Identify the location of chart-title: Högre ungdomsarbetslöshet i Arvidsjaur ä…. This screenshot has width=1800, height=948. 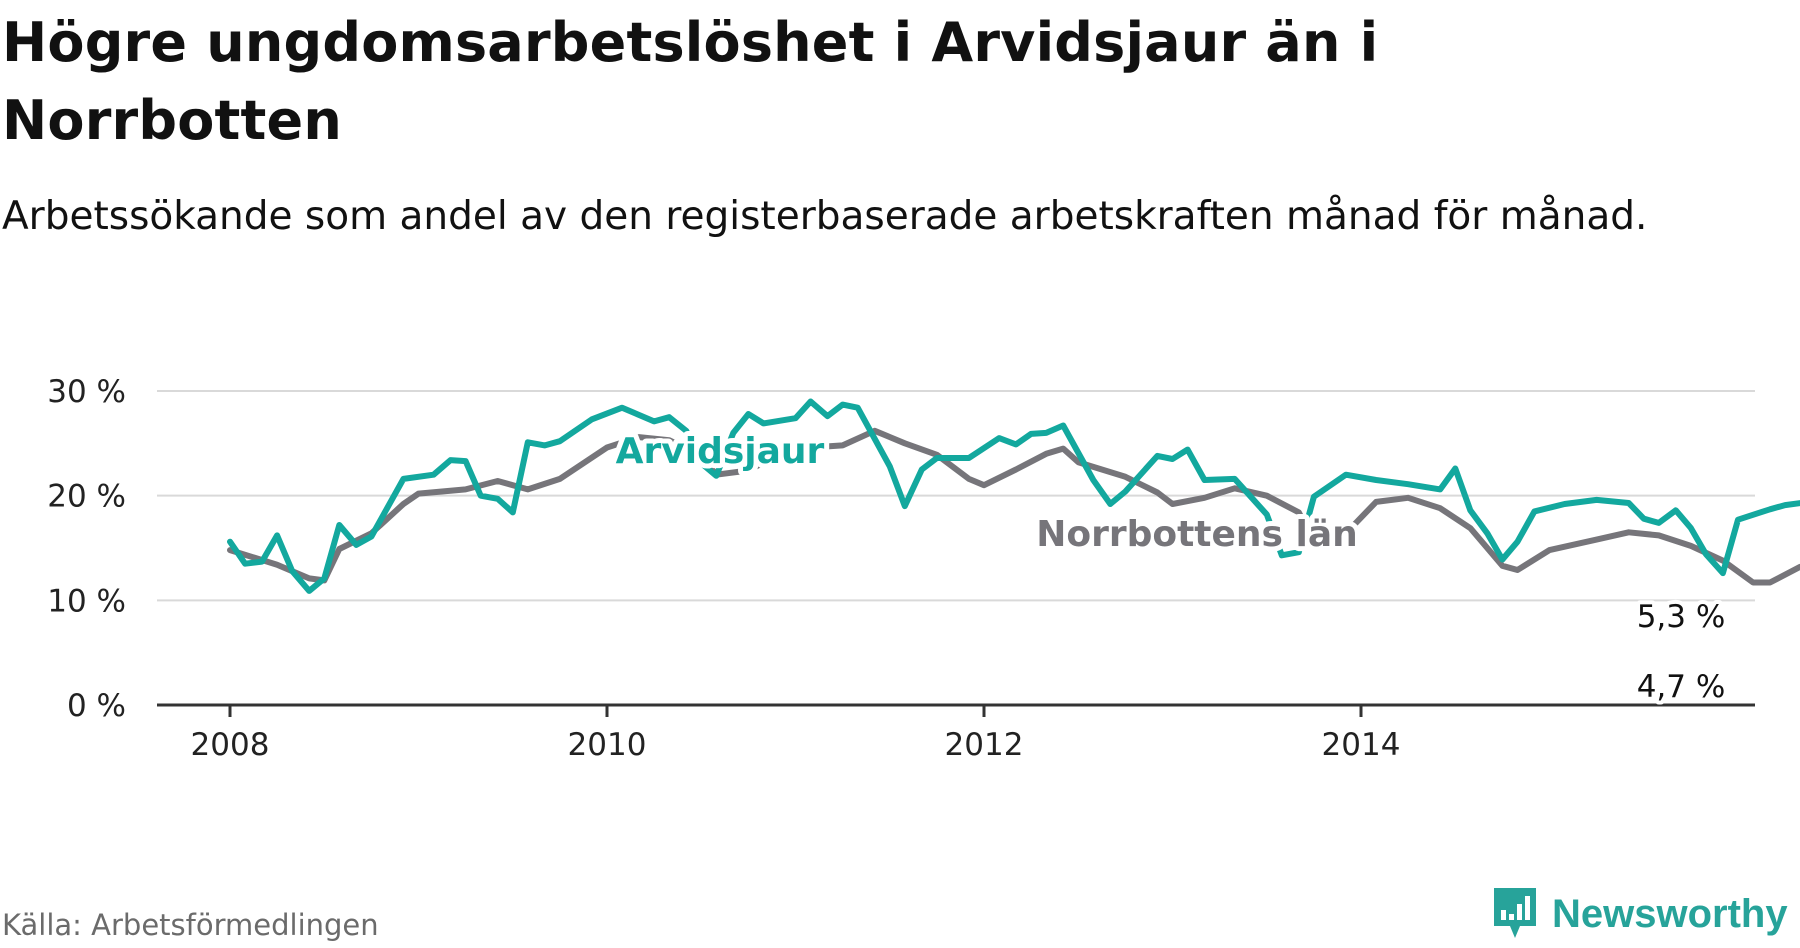
(690, 81).